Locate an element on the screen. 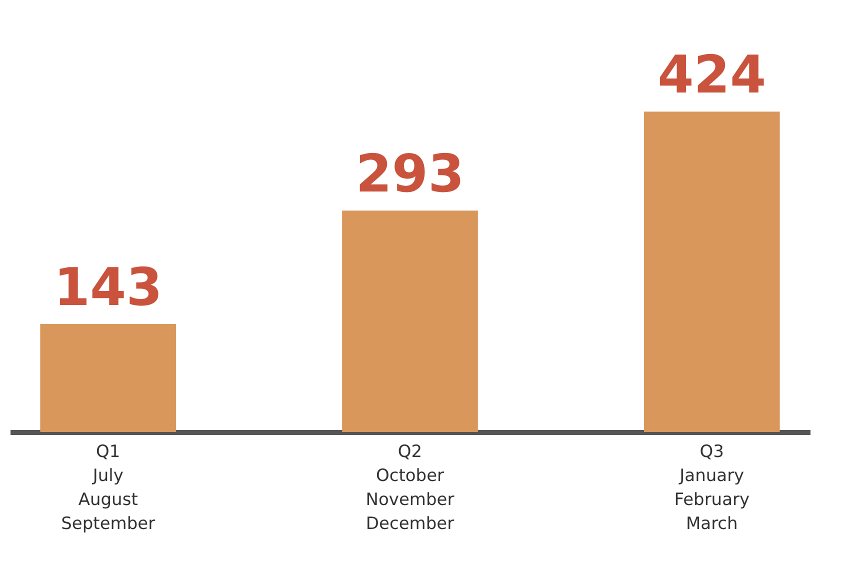  x-tick-label: Q3 January February March is located at coordinates (712, 488).